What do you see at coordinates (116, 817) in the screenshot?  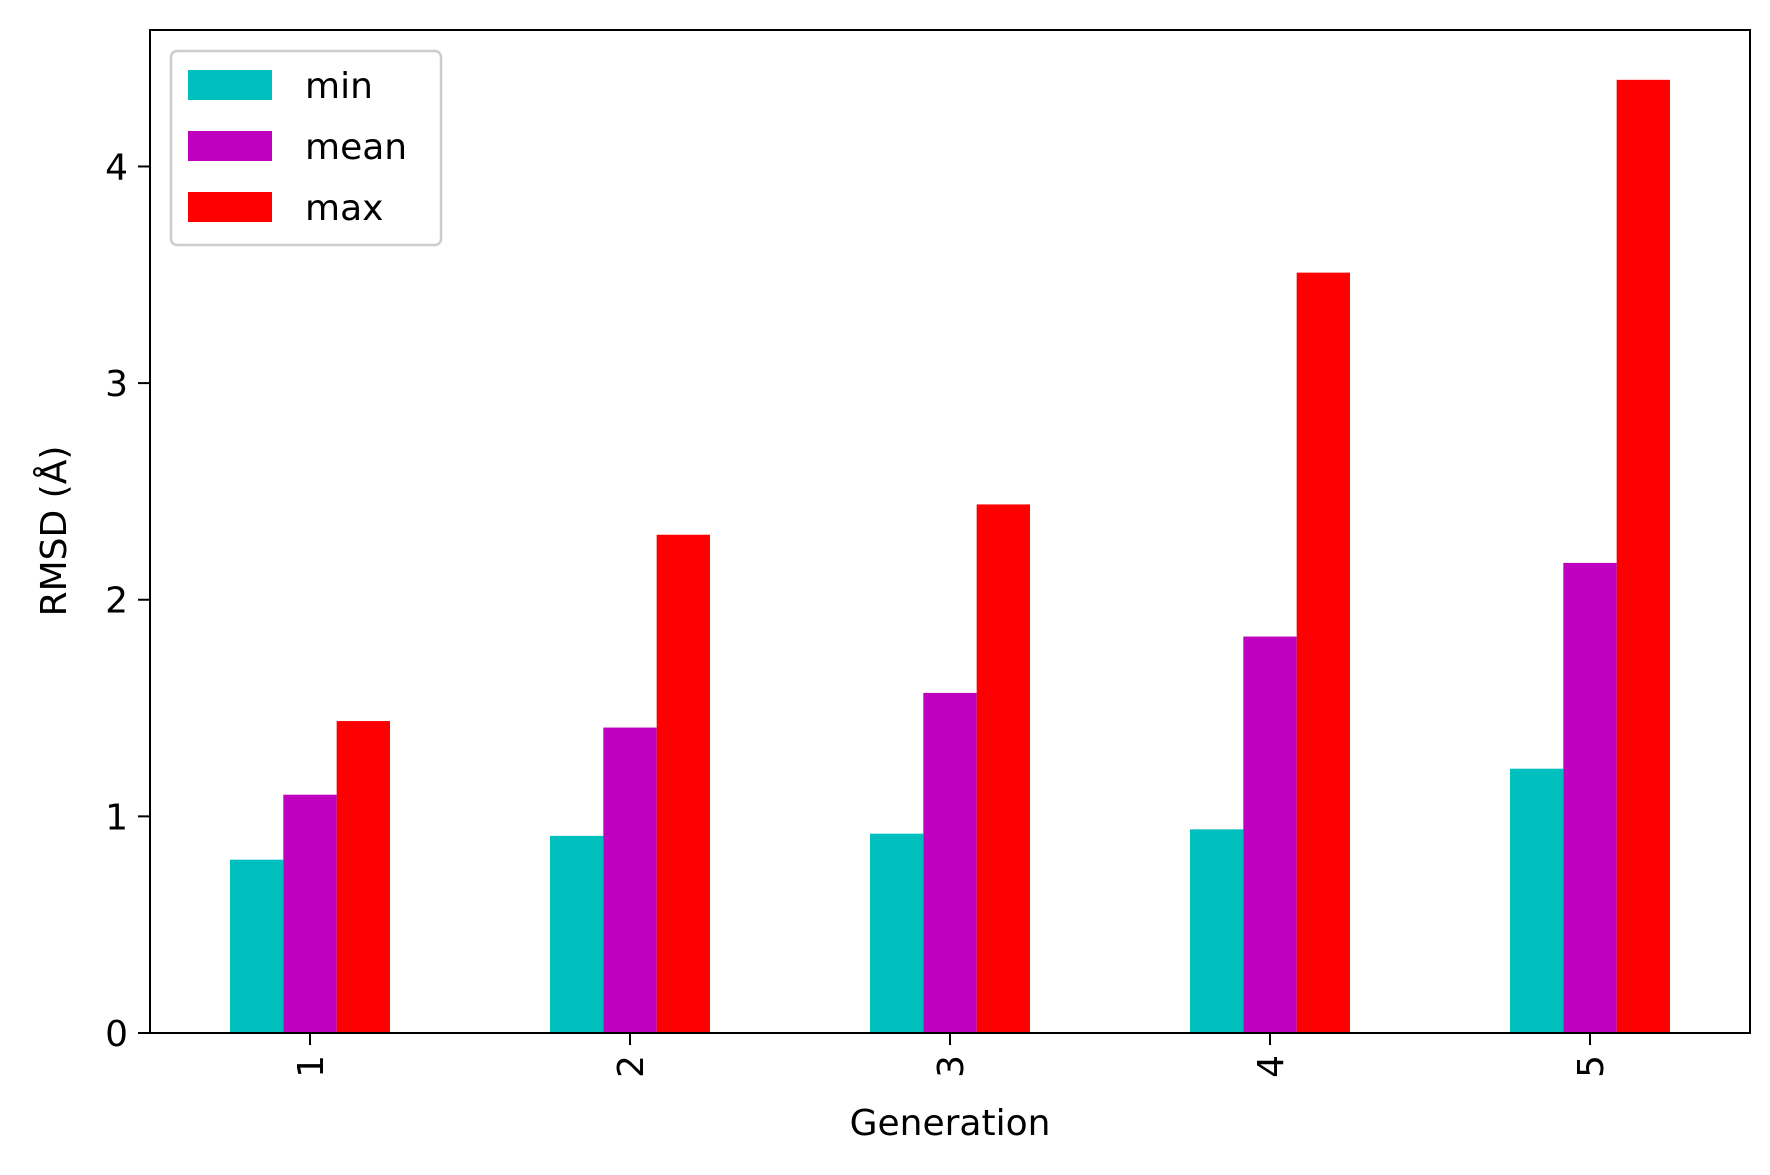 I see `y-tick-label-1: 1` at bounding box center [116, 817].